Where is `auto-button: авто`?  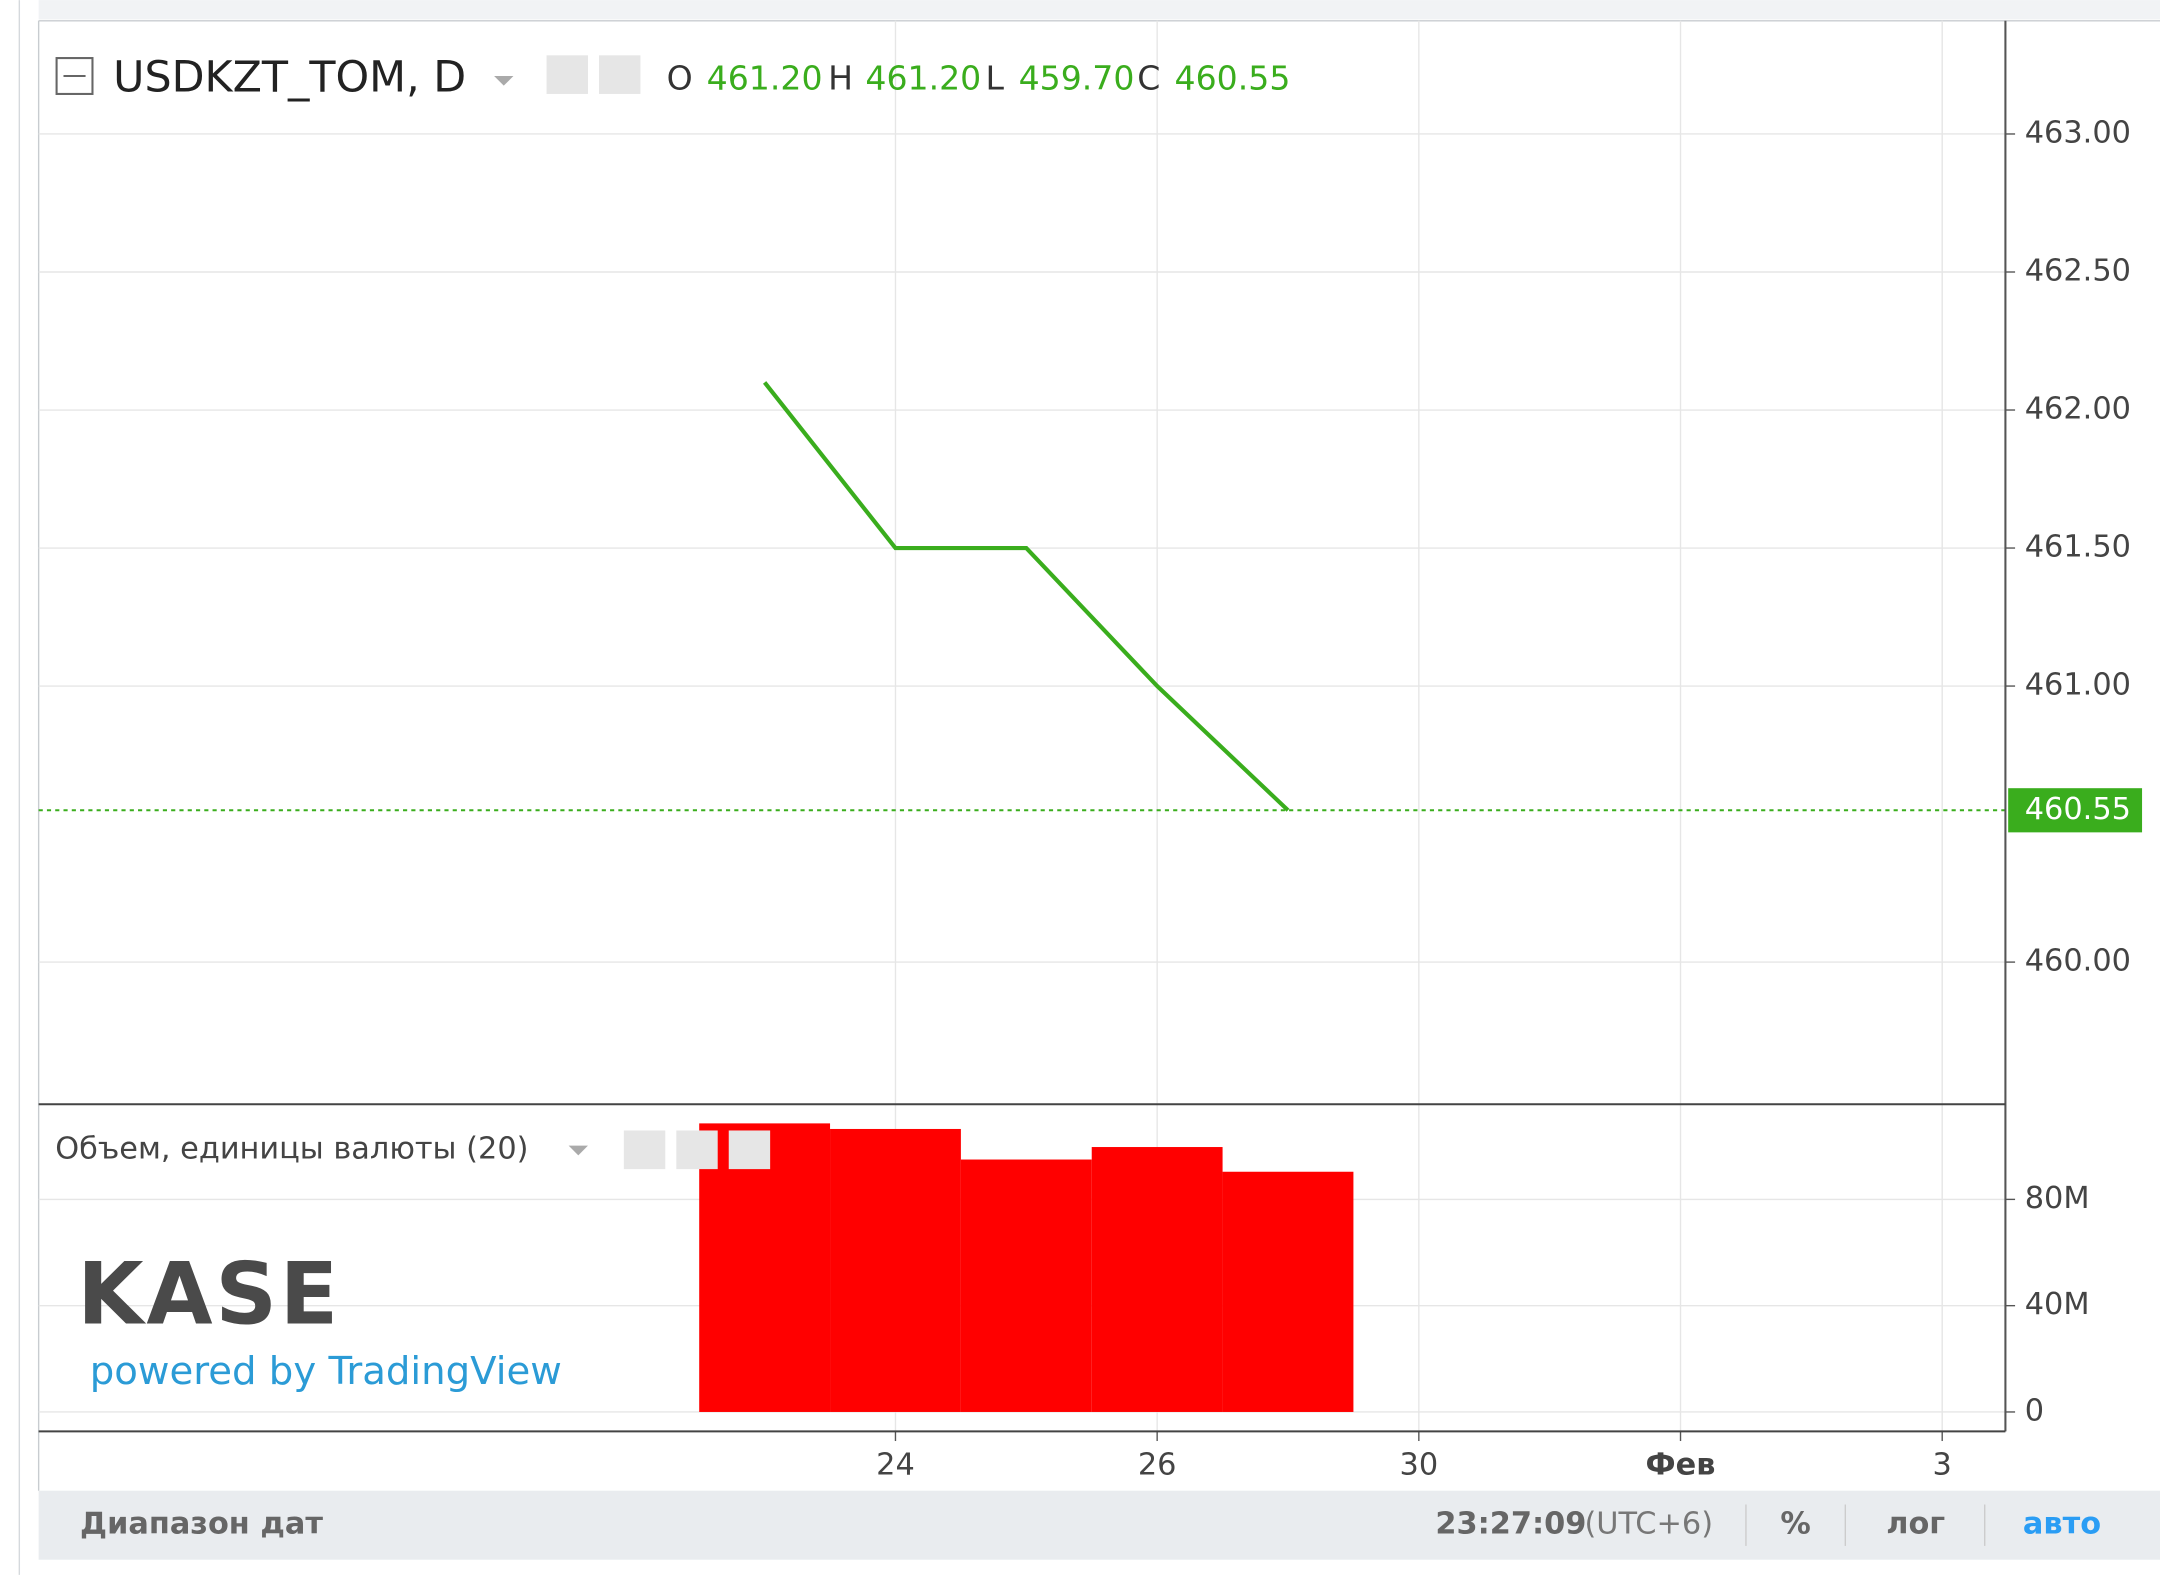 auto-button: авто is located at coordinates (2062, 1524).